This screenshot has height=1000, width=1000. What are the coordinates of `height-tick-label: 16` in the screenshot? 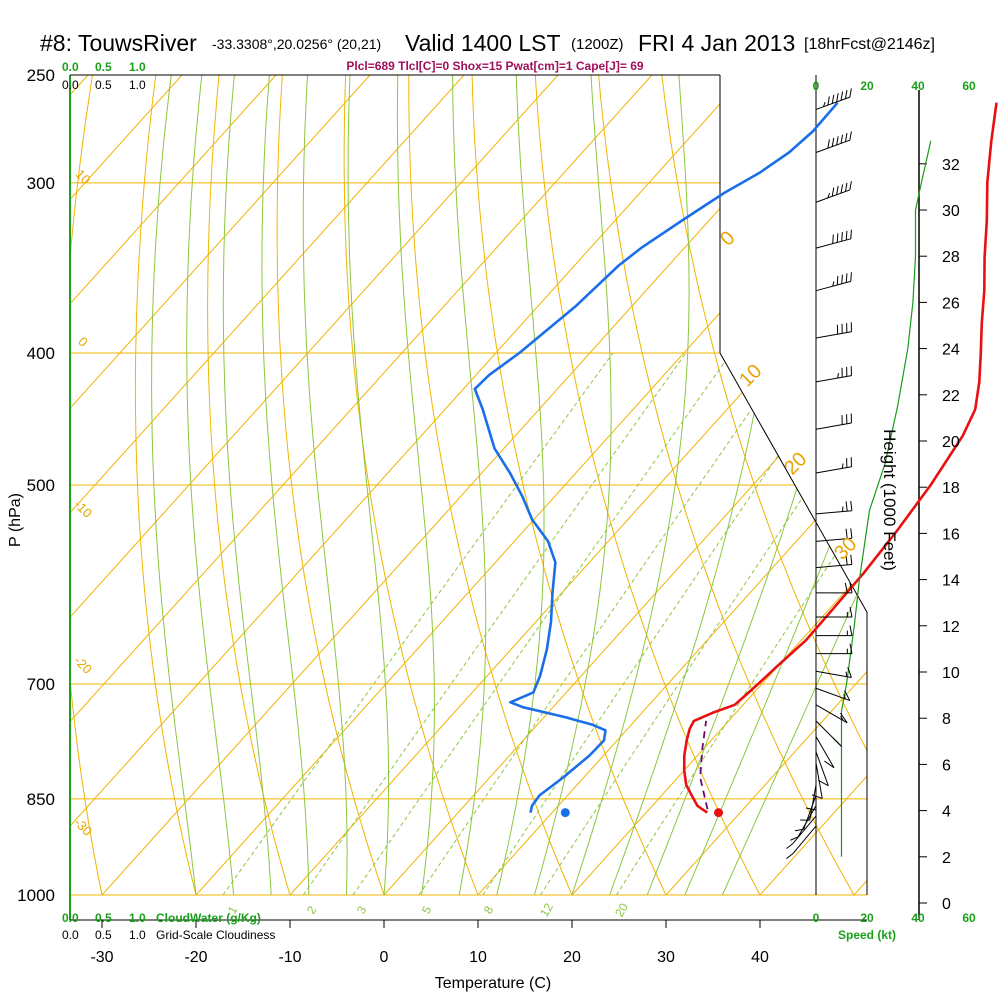 It's located at (951, 534).